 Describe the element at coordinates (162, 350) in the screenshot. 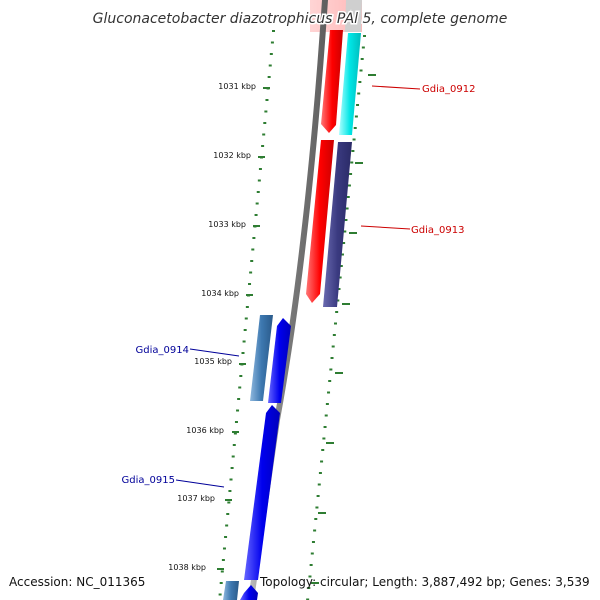

I see `gene-label-gdia-0914: Gdia_0914` at that location.